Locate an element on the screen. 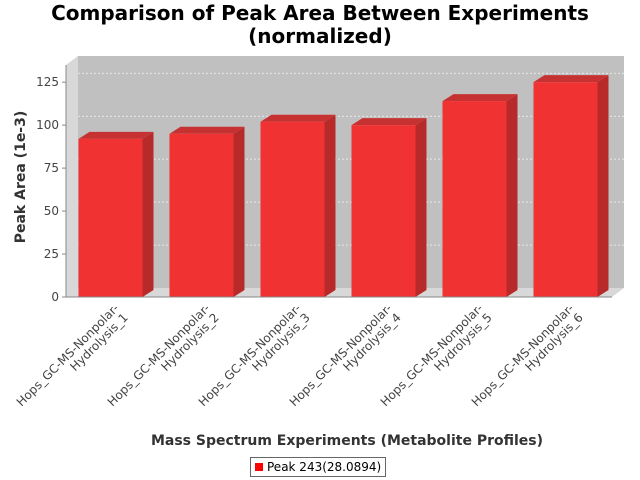 Image resolution: width=640 pixels, height=480 pixels. legend-swatch is located at coordinates (259, 467).